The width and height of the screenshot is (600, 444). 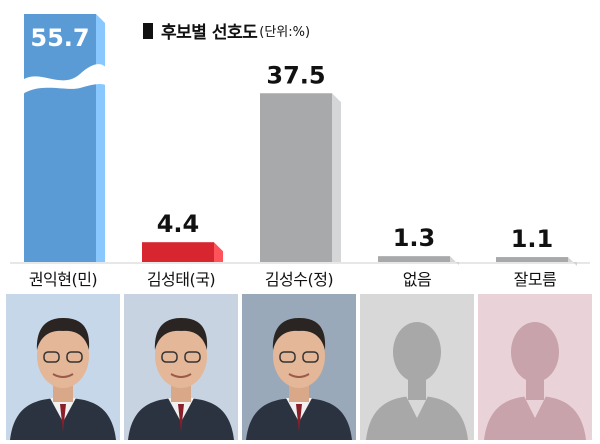 What do you see at coordinates (532, 239) in the screenshot?
I see `data-label: 1.1` at bounding box center [532, 239].